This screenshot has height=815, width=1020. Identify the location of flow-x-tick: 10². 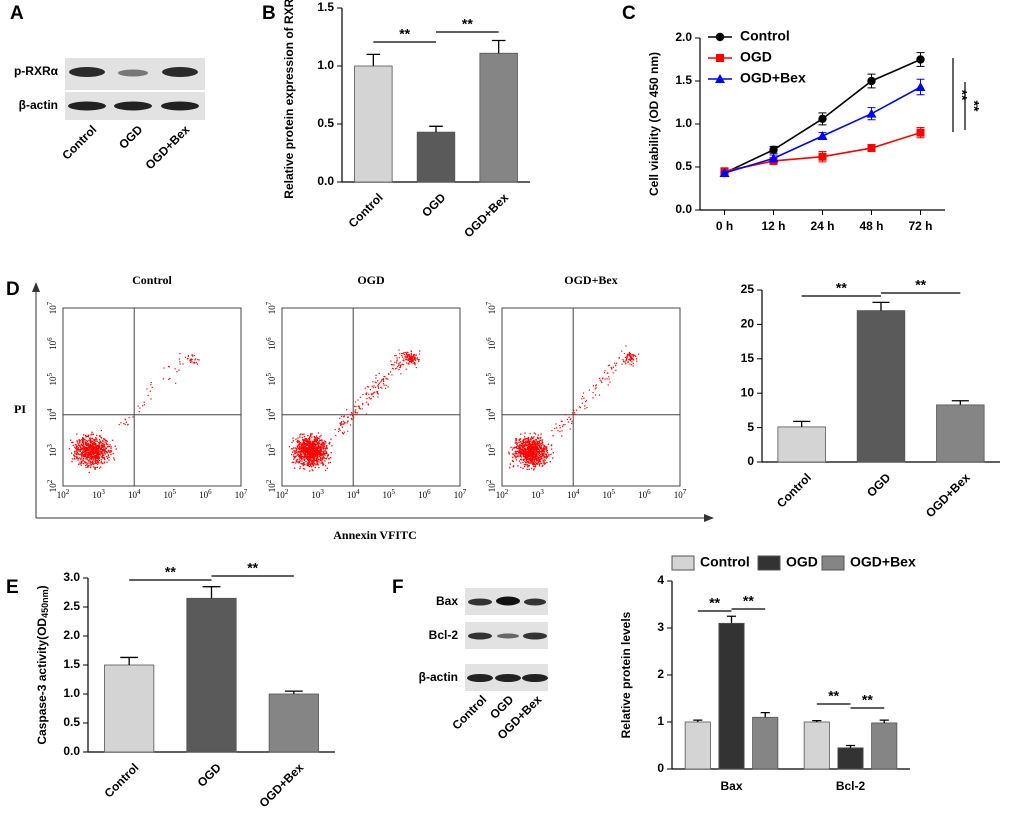
(282, 494).